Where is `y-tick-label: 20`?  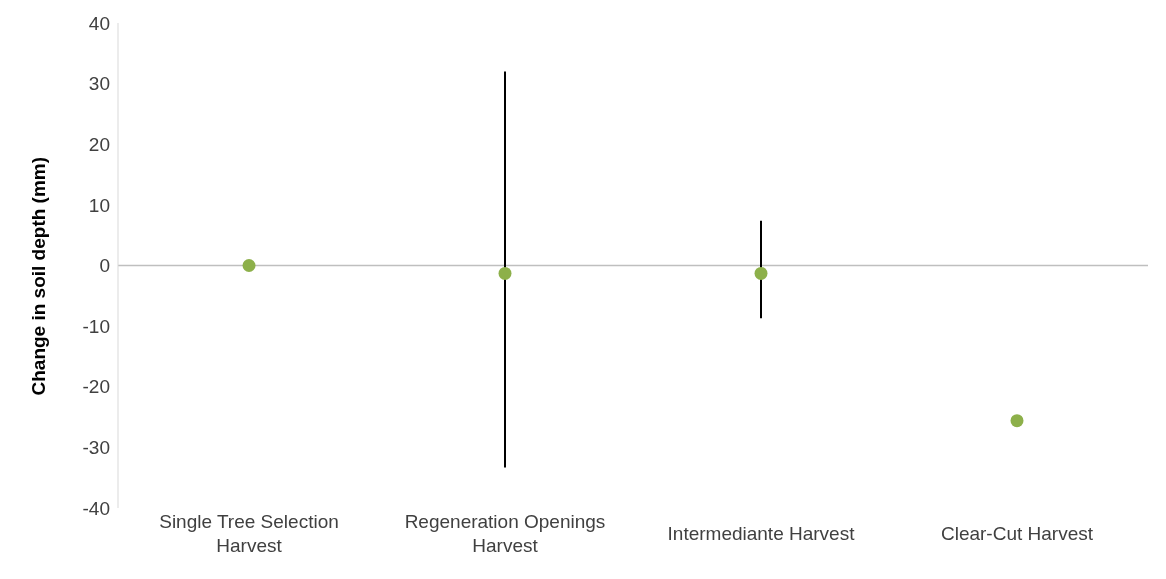 y-tick-label: 20 is located at coordinates (99, 144).